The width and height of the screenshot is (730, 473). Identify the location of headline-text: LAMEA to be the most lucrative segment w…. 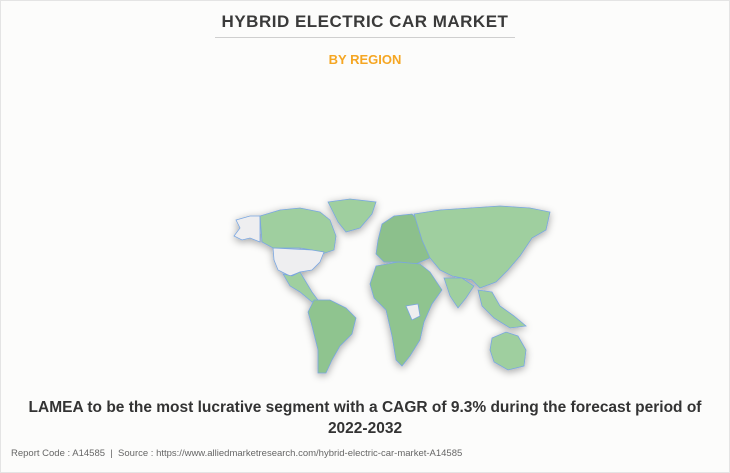
(365, 418).